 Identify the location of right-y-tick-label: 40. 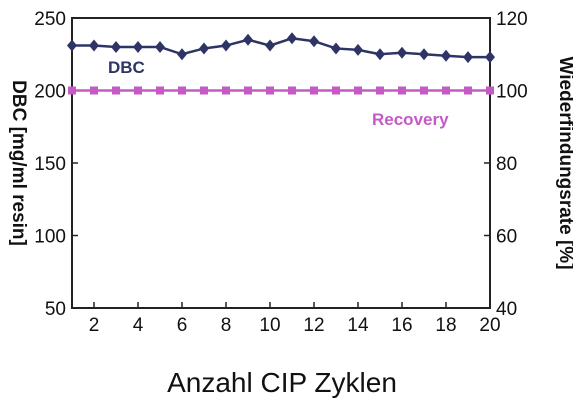
(506, 309).